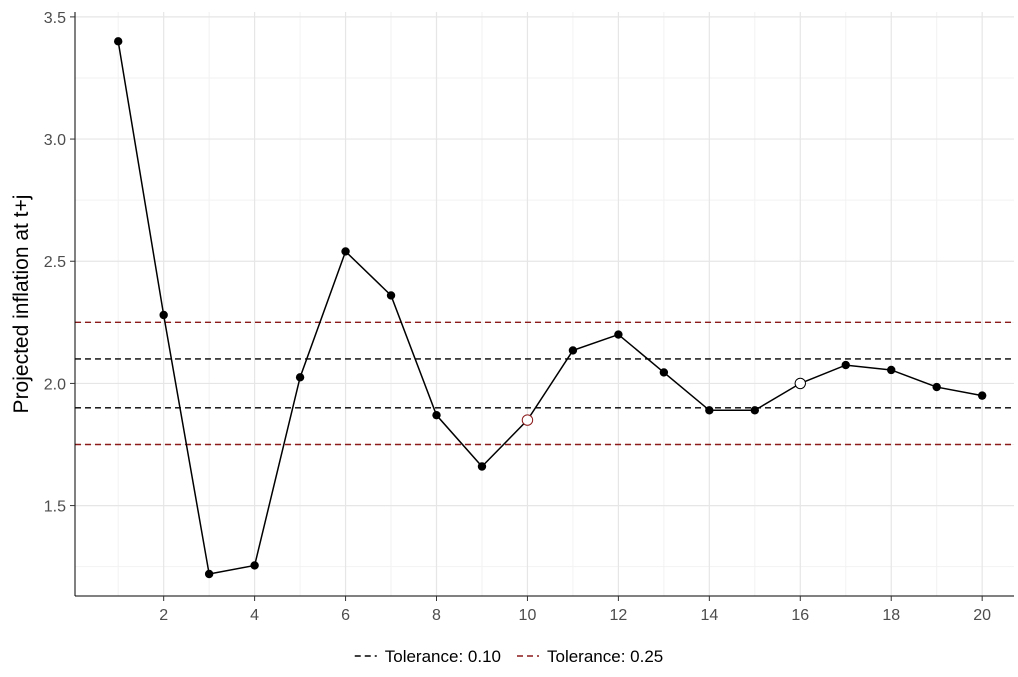 This screenshot has width=1018, height=677. Describe the element at coordinates (618, 615) in the screenshot. I see `x-tick-label: 12` at that location.